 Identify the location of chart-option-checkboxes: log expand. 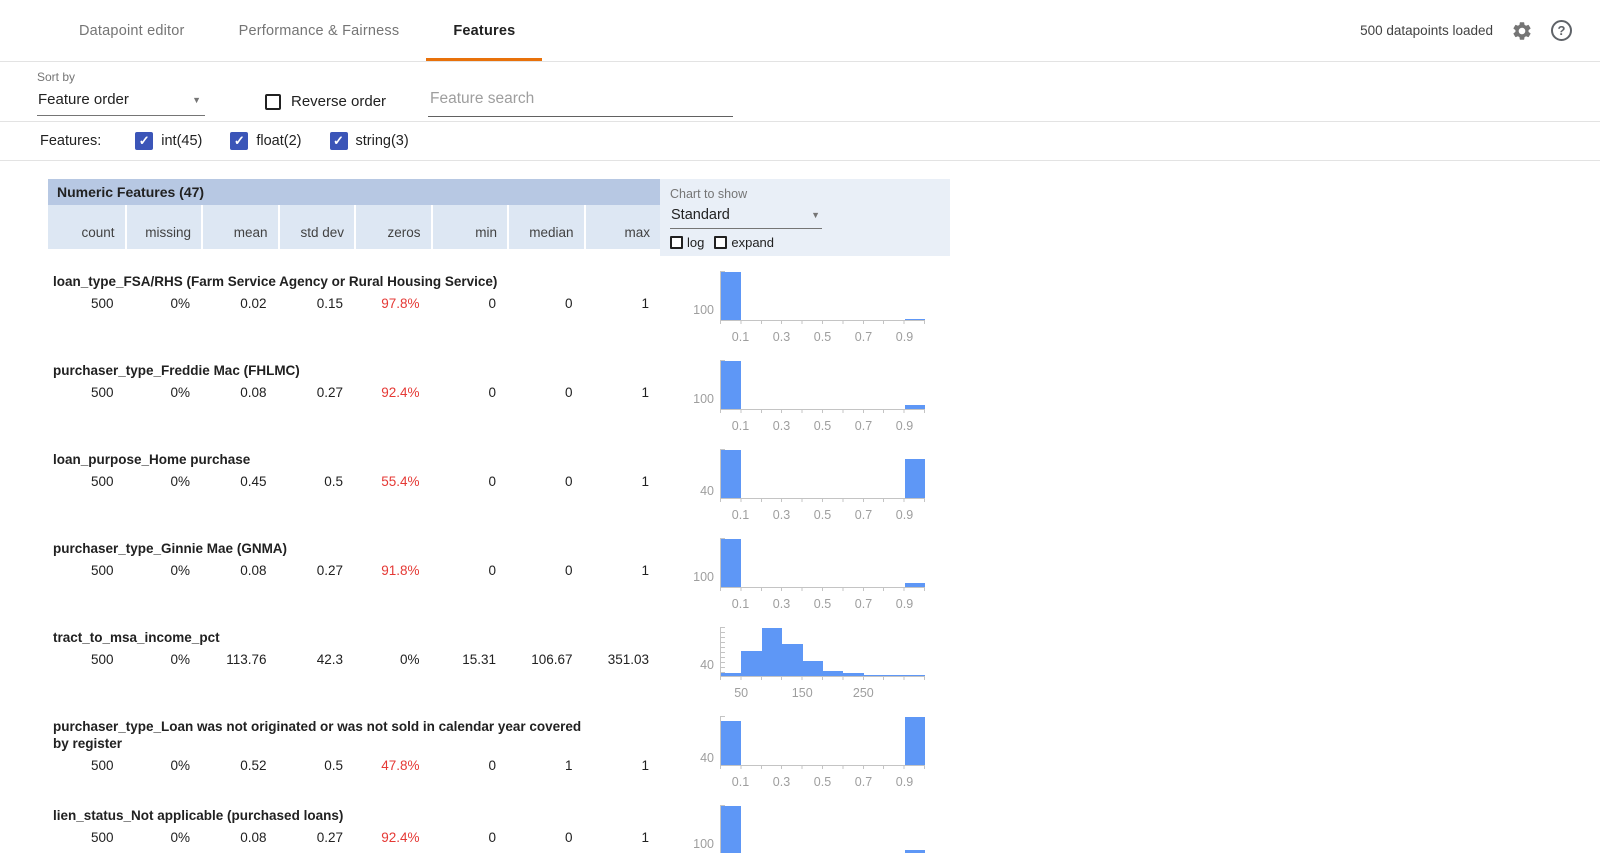
(804, 242).